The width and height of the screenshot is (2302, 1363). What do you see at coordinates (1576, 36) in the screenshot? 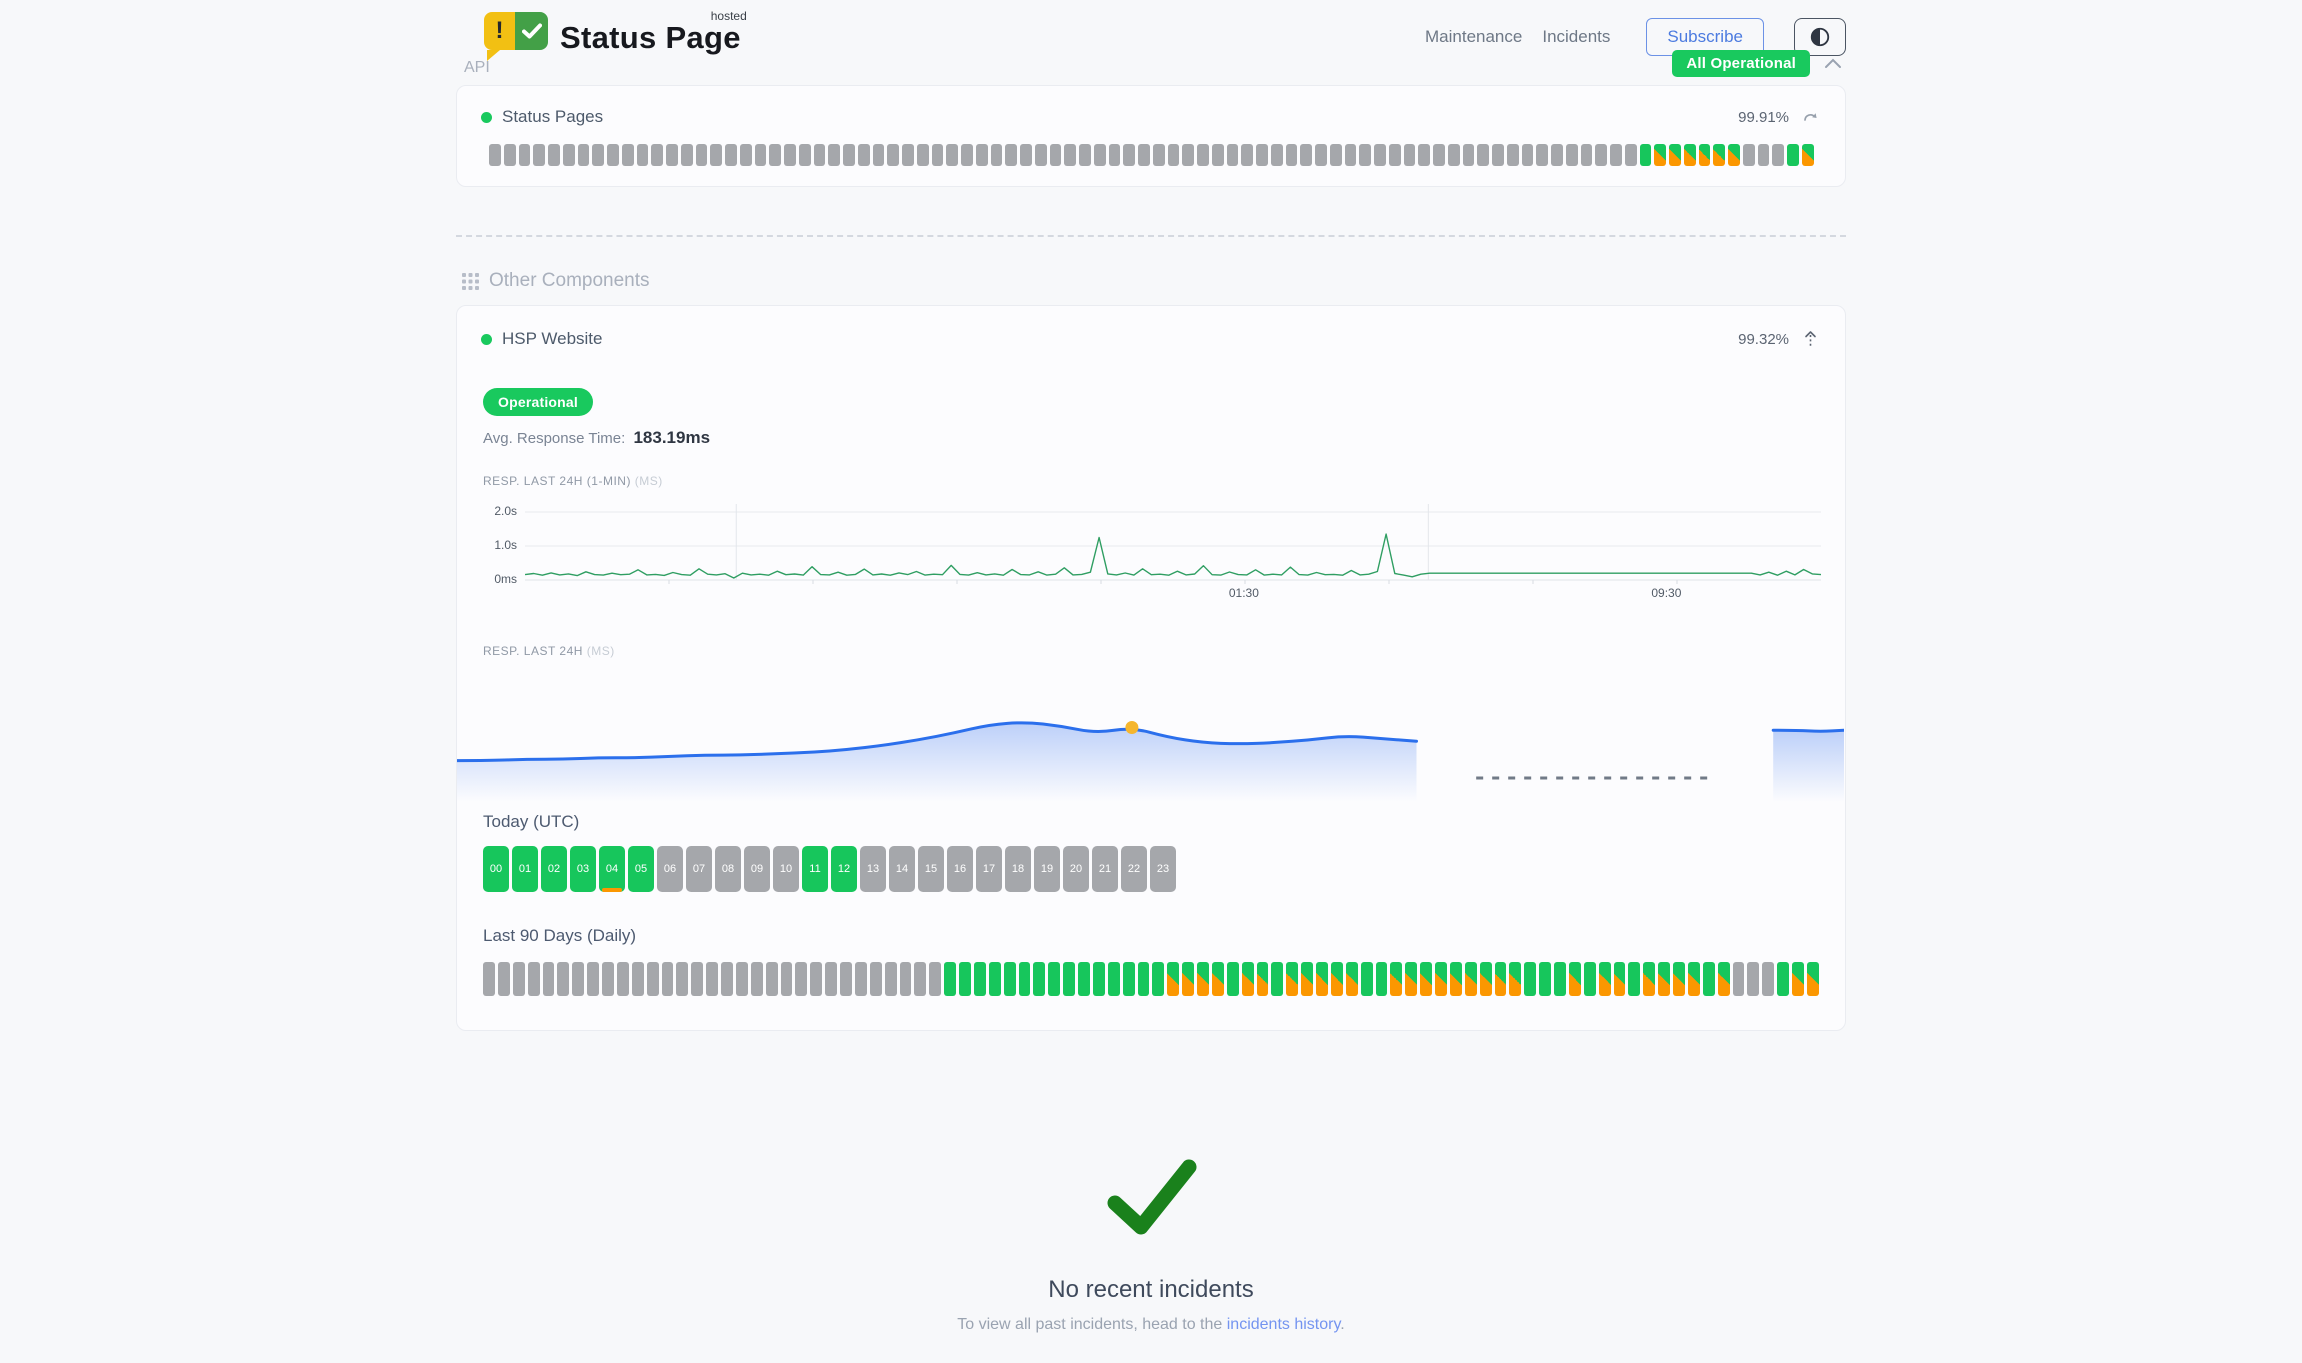
I see `nav-incidents: Incidents` at bounding box center [1576, 36].